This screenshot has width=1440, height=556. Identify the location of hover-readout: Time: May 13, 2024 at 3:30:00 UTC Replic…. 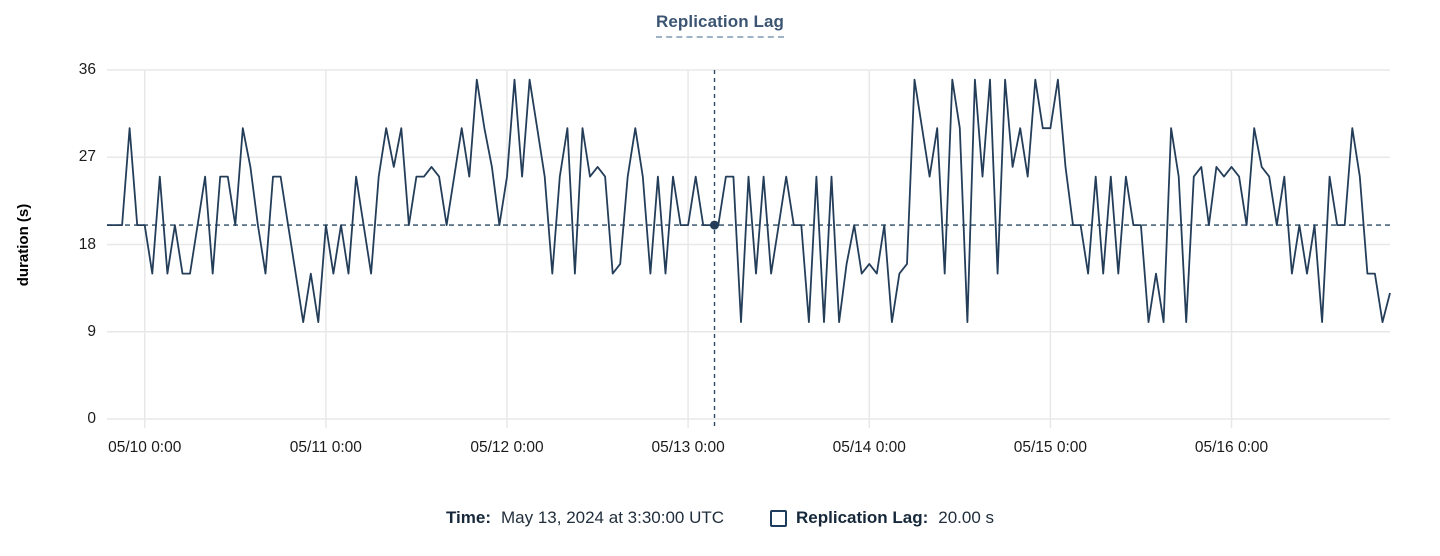
(720, 518).